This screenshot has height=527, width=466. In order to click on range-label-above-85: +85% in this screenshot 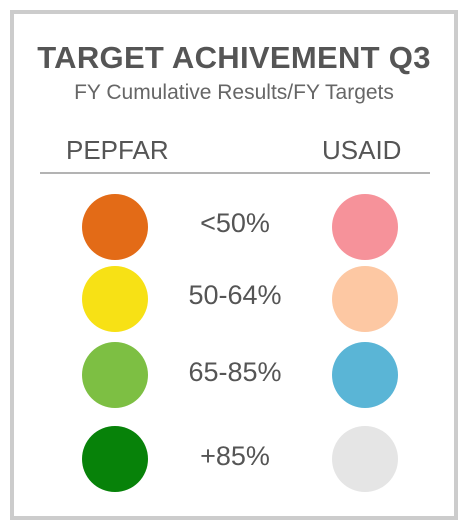, I will do `click(235, 456)`.